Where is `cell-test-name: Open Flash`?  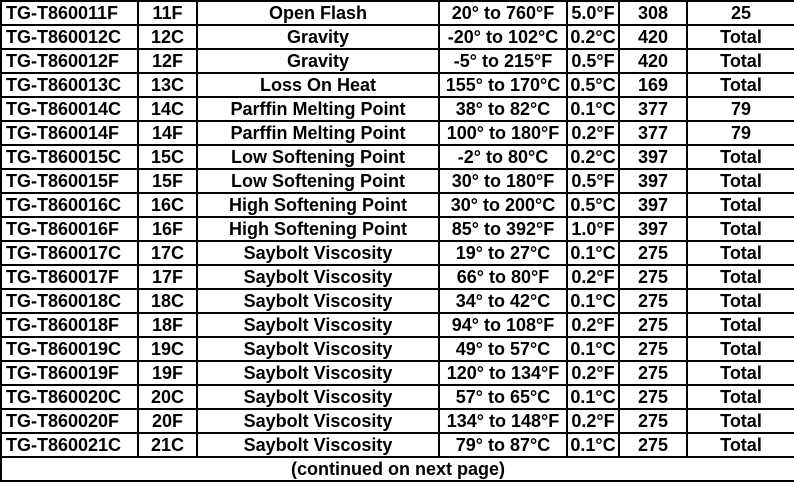 cell-test-name: Open Flash is located at coordinates (318, 13).